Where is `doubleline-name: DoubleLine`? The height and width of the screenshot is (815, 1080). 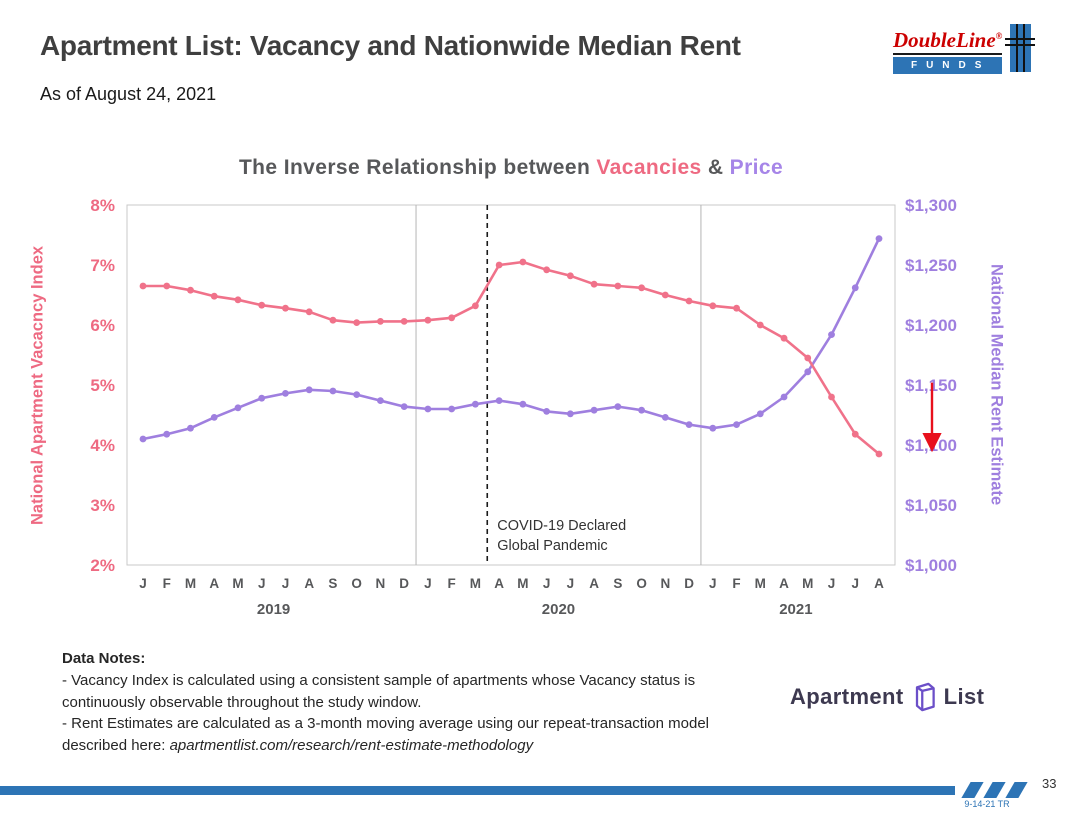
doubleline-name: DoubleLine is located at coordinates (944, 40).